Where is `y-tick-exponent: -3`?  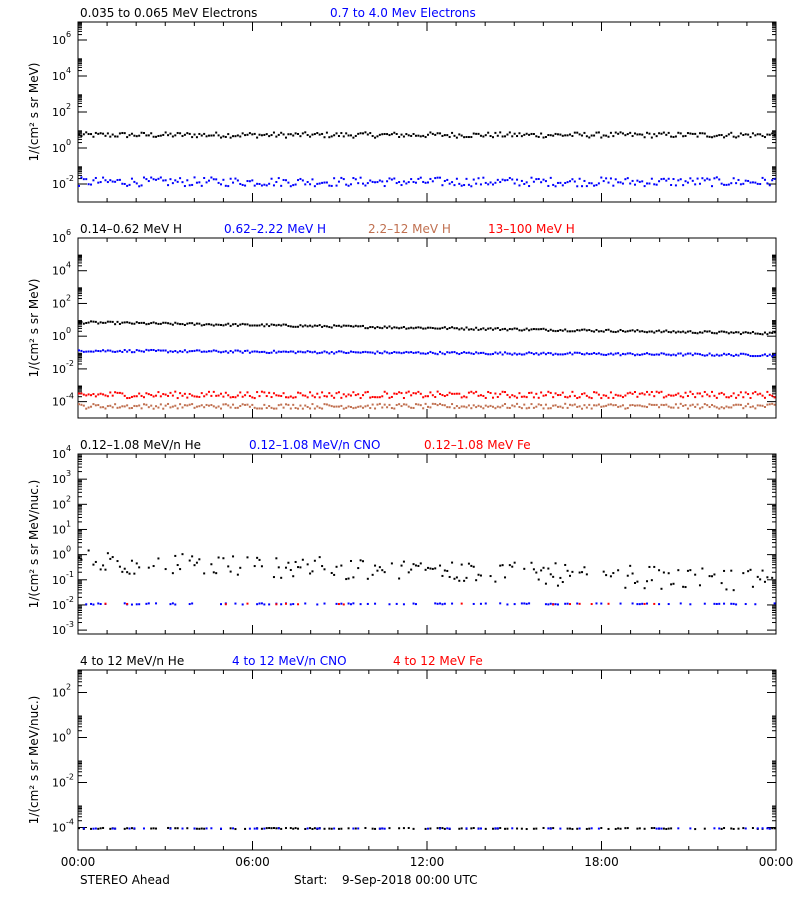
y-tick-exponent: -3 is located at coordinates (70, 624).